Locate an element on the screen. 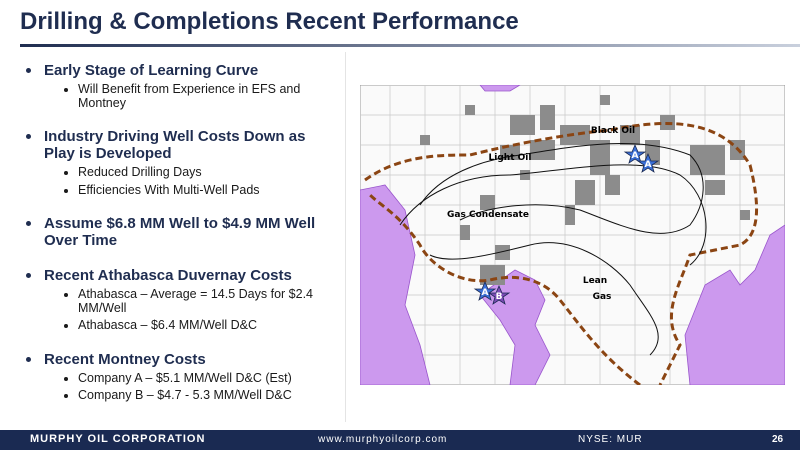  sub-bullet: Reduced Drilling Days is located at coordinates (194, 172).